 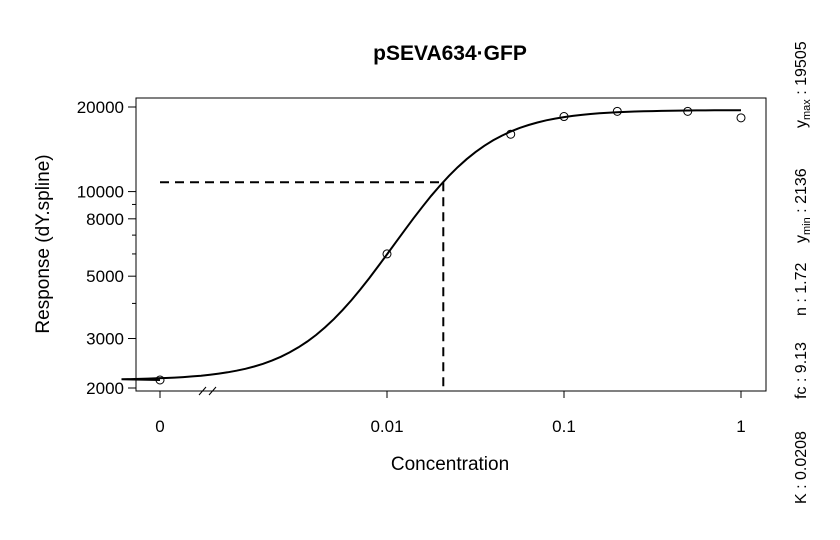 What do you see at coordinates (105, 339) in the screenshot?
I see `y-tick-label: 3000` at bounding box center [105, 339].